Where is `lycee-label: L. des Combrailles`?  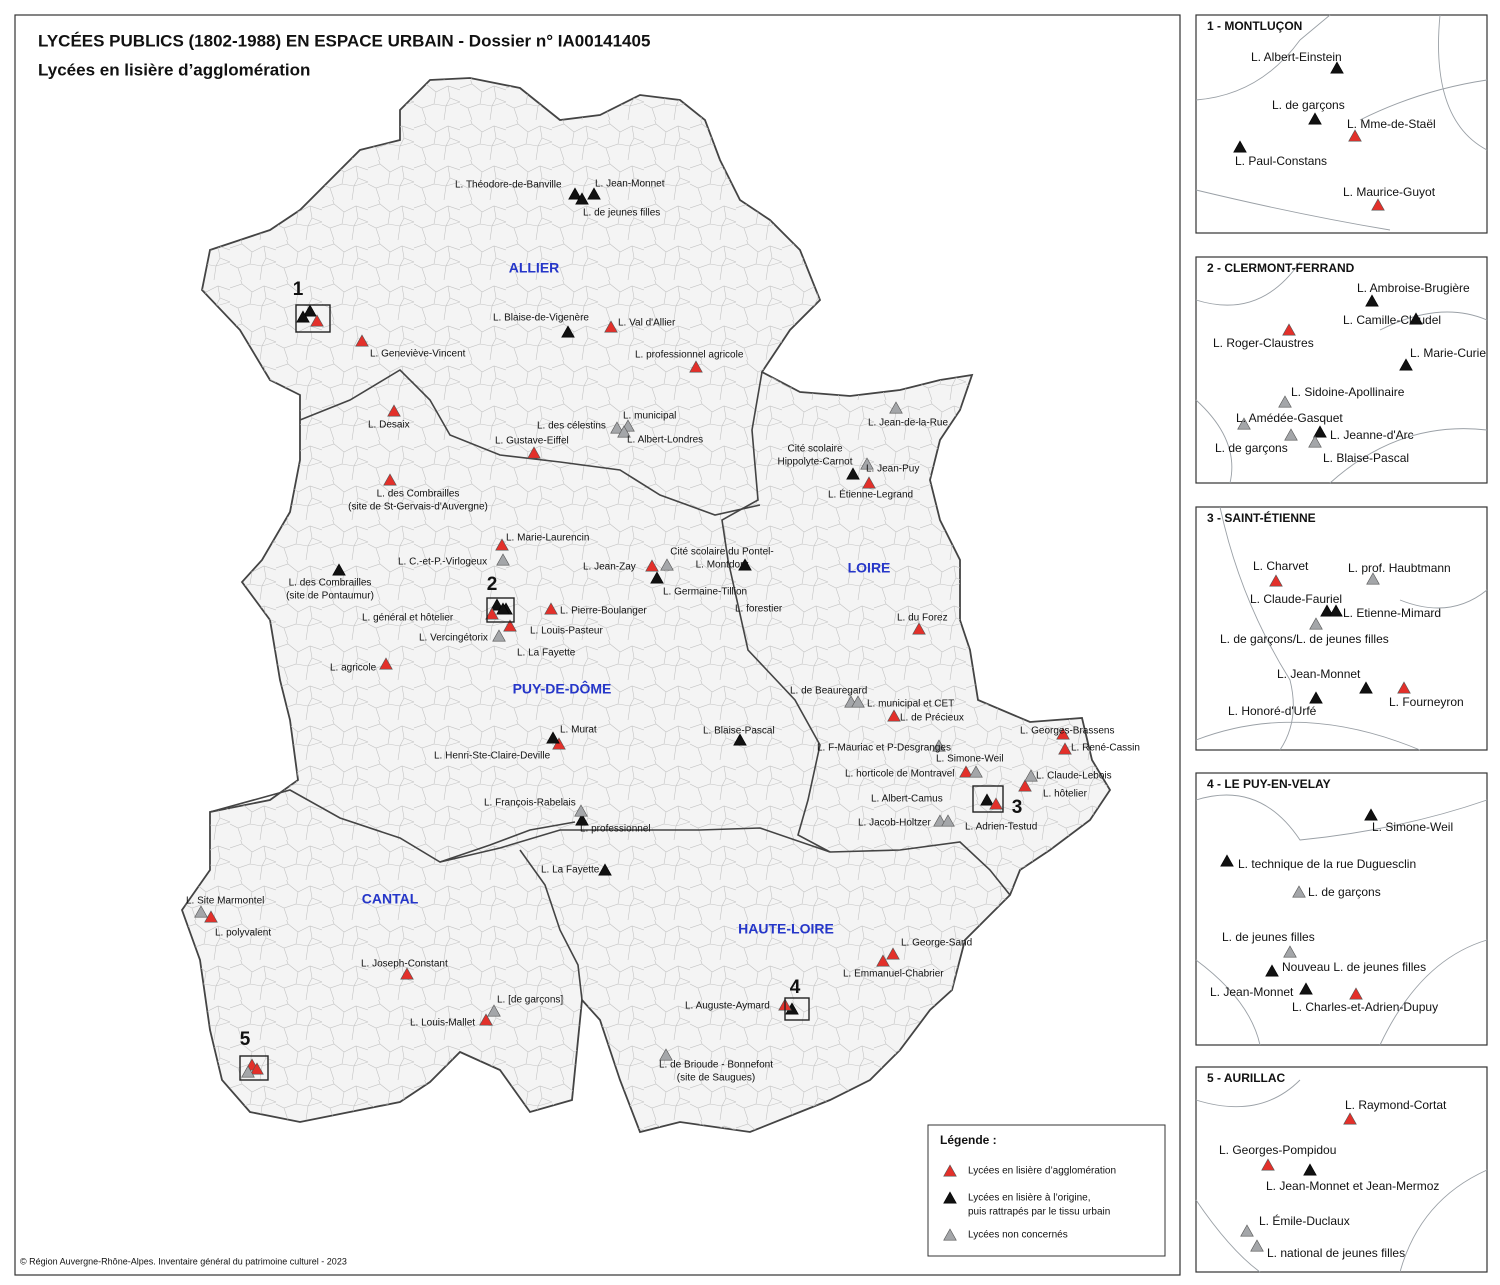
lycee-label: L. des Combrailles is located at coordinates (418, 494).